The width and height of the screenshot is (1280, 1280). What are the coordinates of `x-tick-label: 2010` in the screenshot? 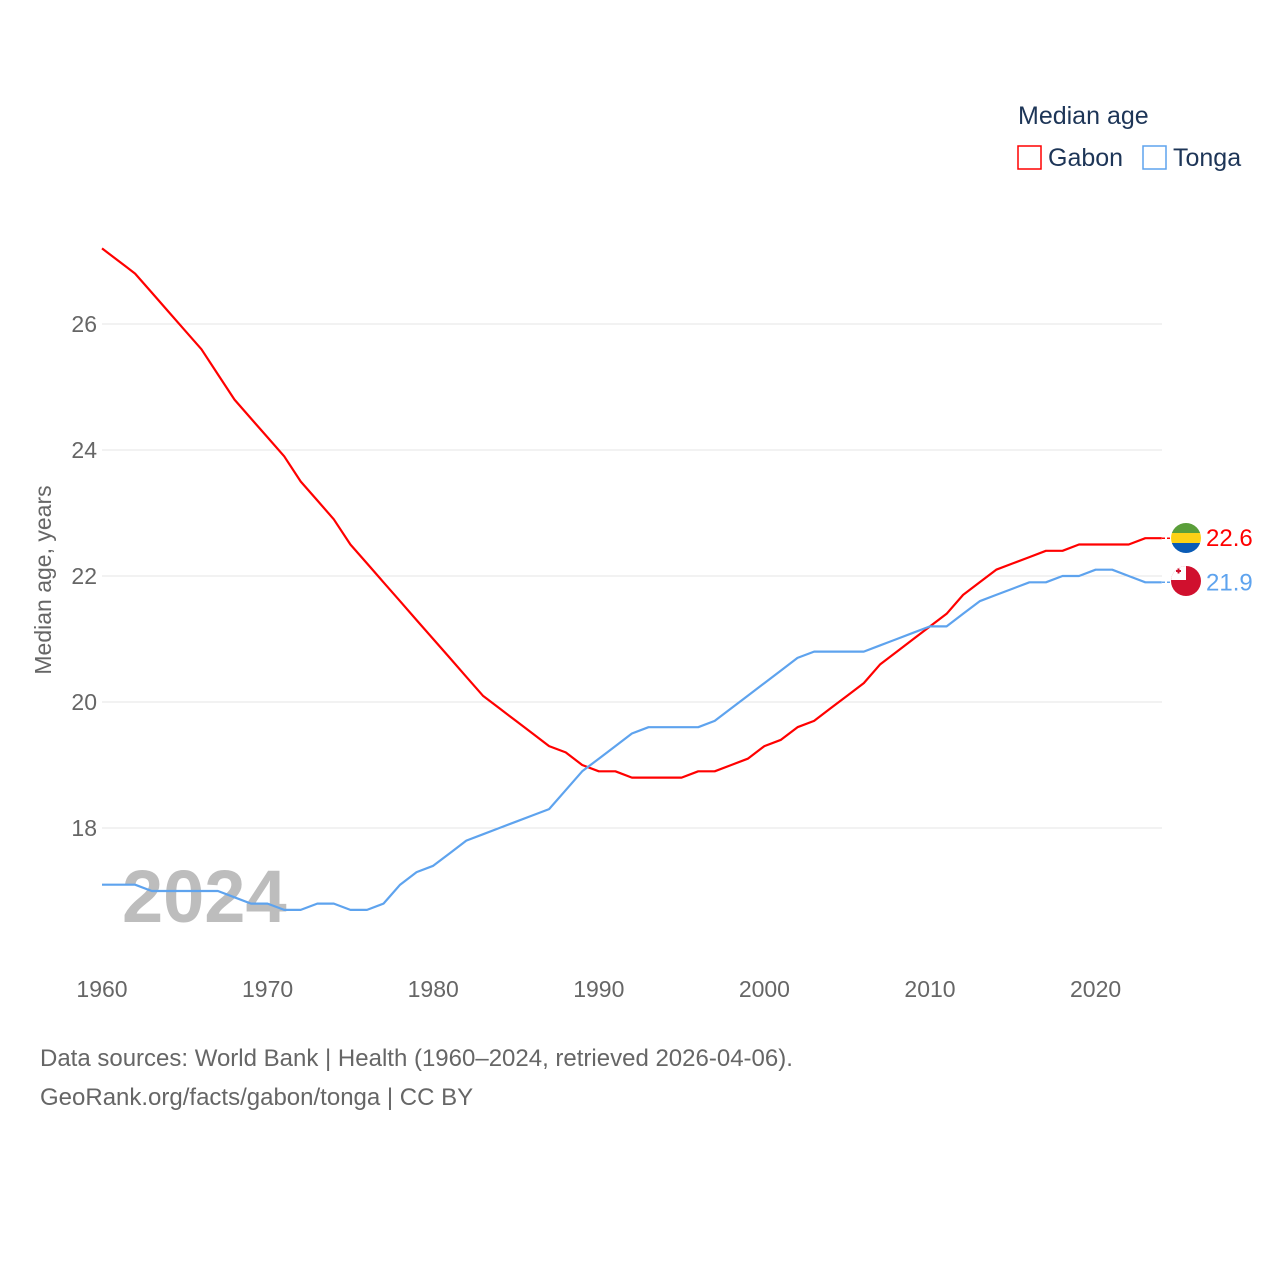 It's located at (929, 989).